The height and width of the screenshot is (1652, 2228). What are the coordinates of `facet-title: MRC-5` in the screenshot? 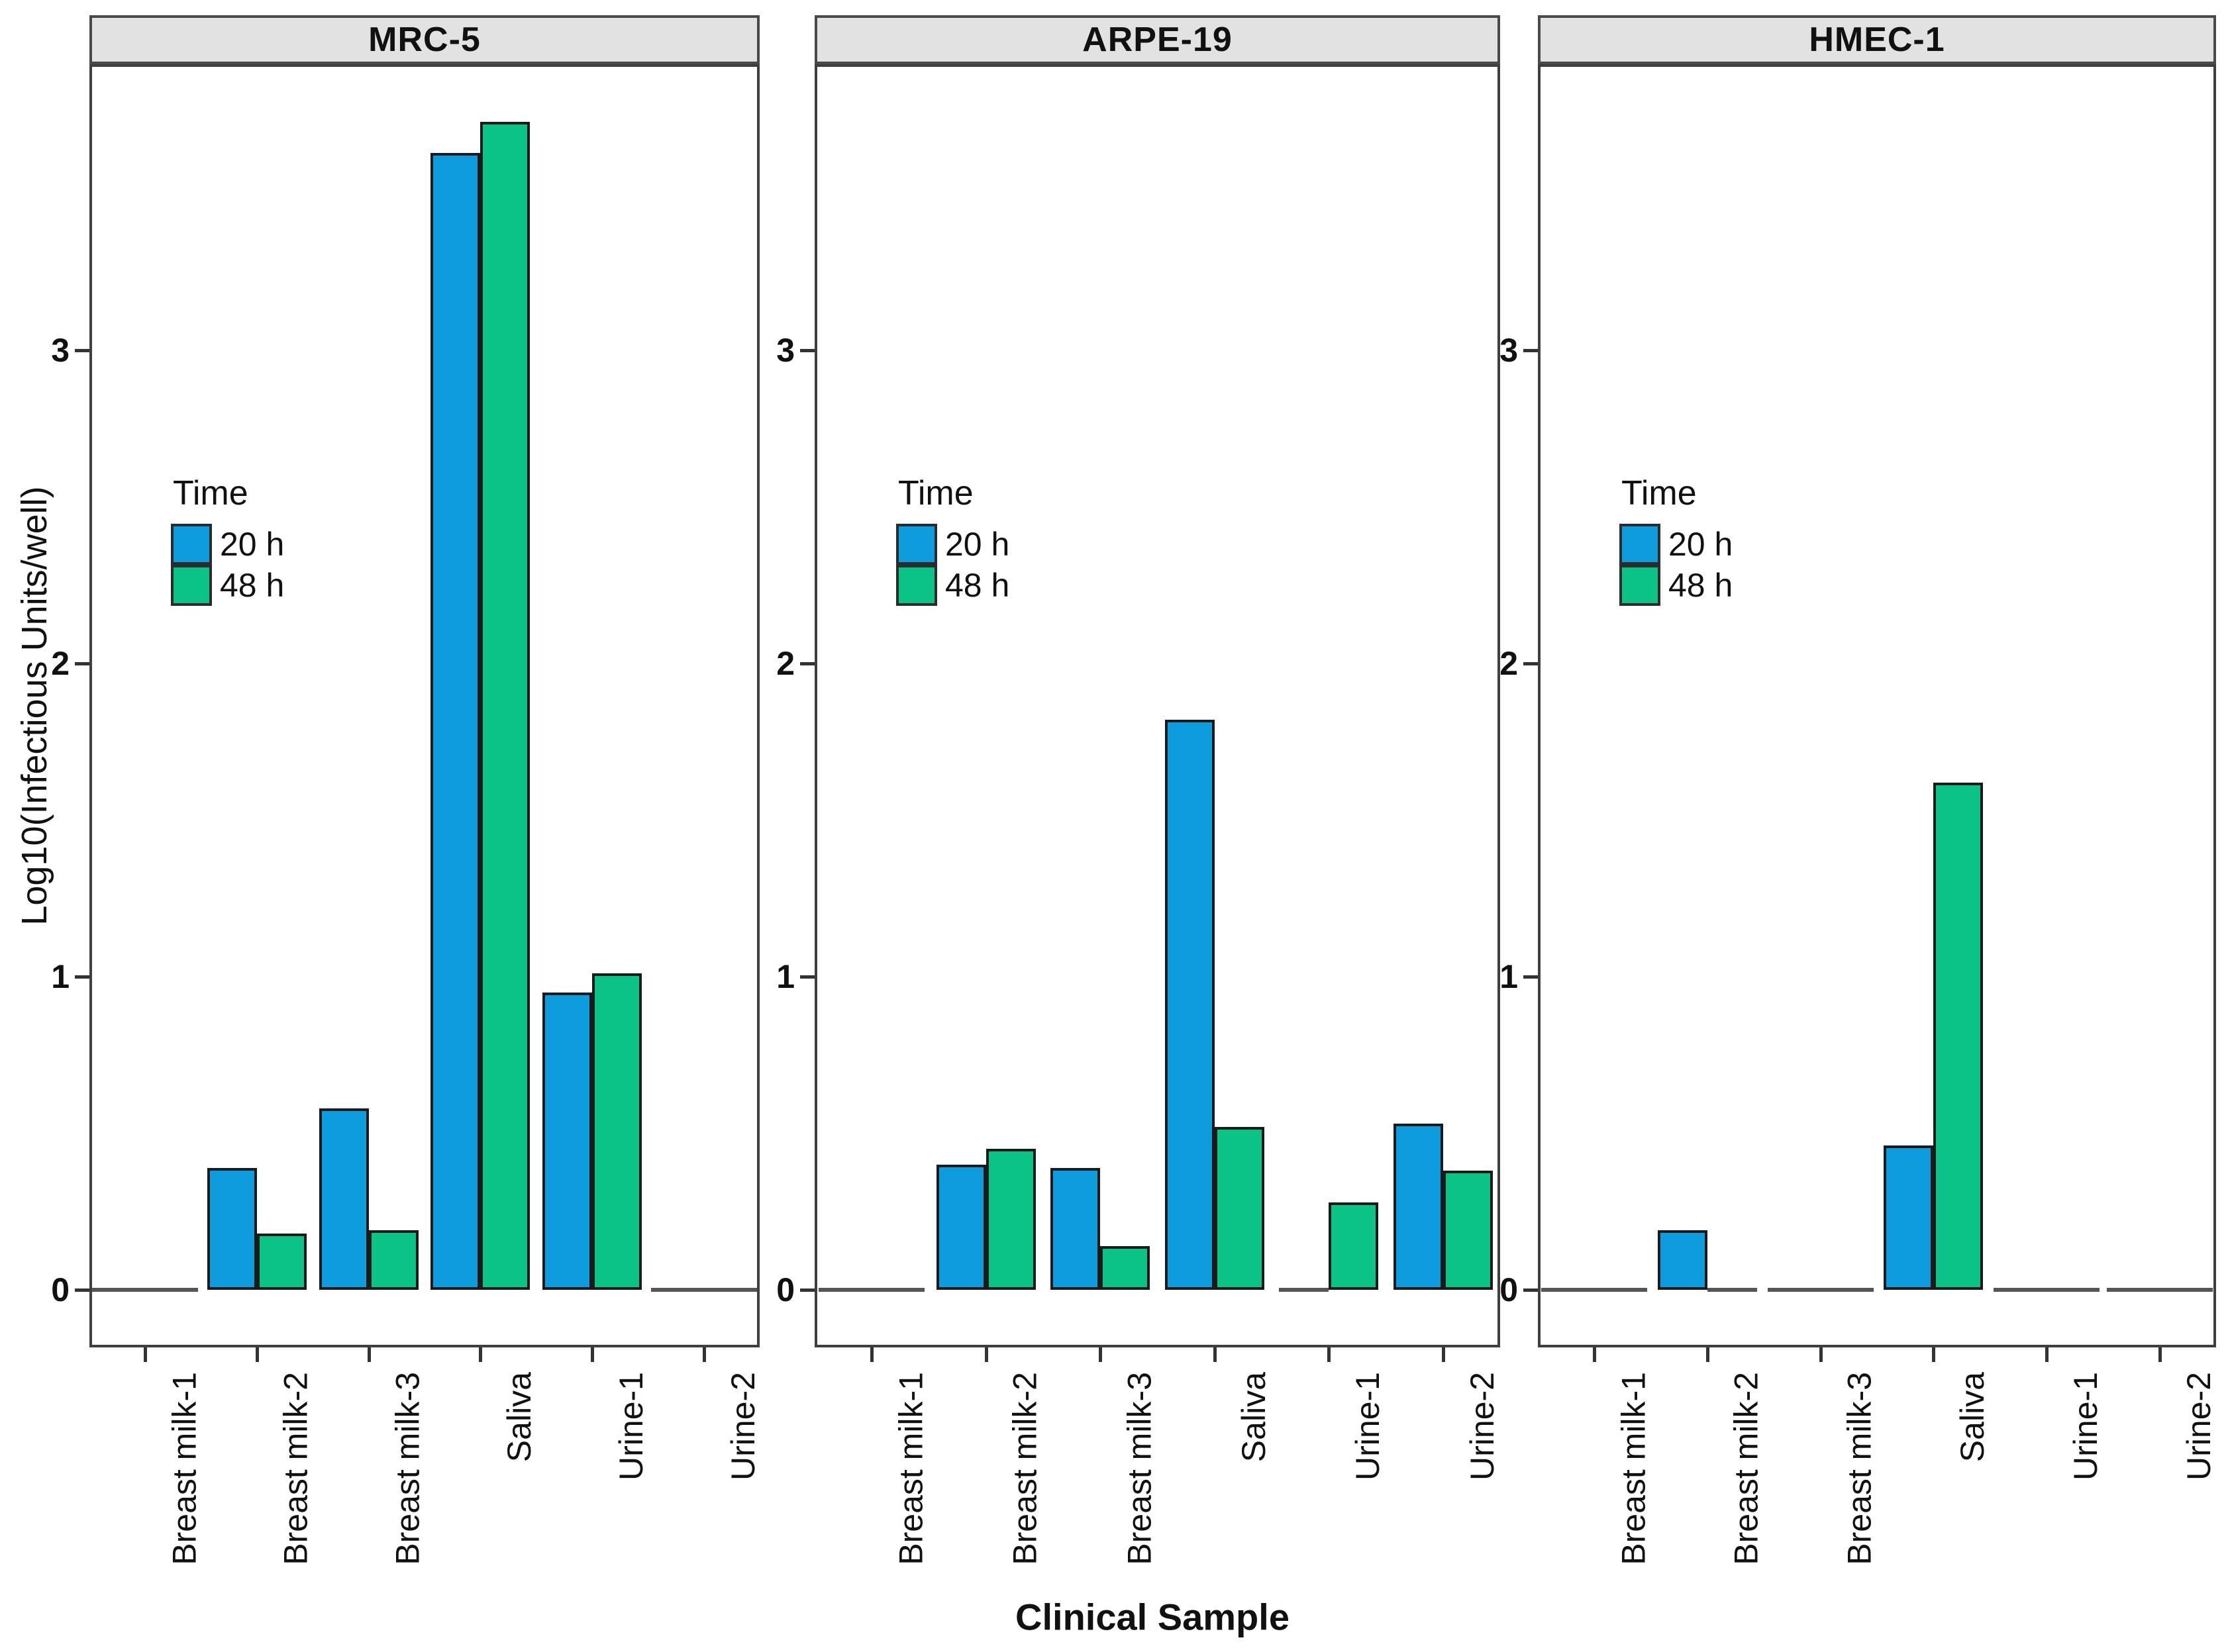 It's located at (424, 40).